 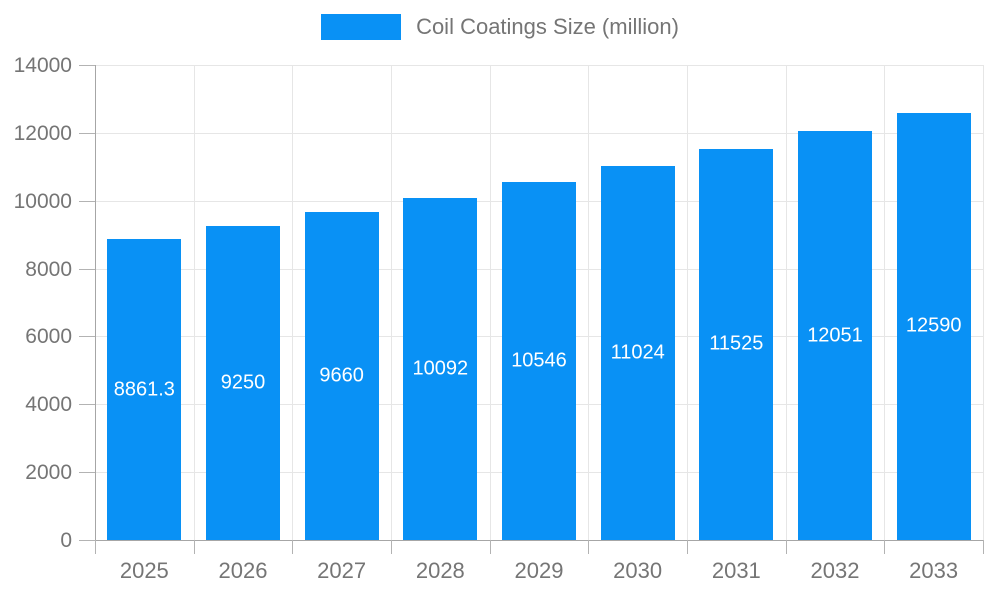 I want to click on bar-value-label: 10092, so click(x=440, y=368).